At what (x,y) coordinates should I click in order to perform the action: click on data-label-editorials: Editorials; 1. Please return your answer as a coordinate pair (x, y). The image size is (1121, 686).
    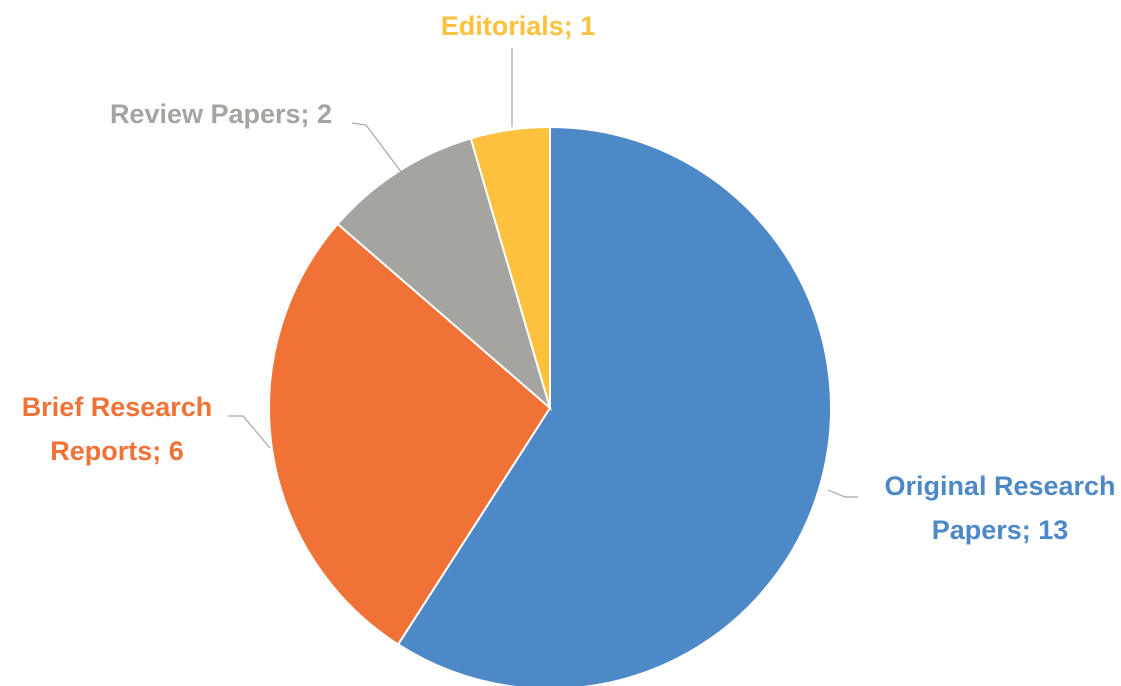
    Looking at the image, I should click on (518, 26).